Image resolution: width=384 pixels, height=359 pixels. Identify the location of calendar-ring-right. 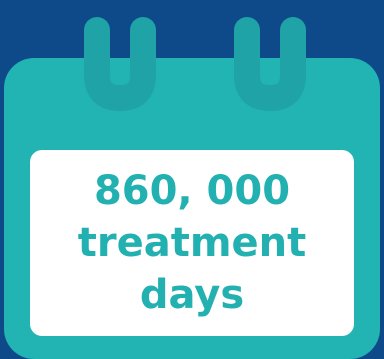
(270, 64).